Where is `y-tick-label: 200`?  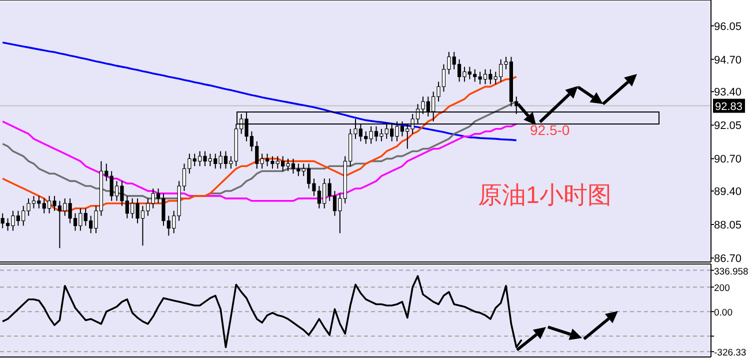 y-tick-label: 200 is located at coordinates (722, 288).